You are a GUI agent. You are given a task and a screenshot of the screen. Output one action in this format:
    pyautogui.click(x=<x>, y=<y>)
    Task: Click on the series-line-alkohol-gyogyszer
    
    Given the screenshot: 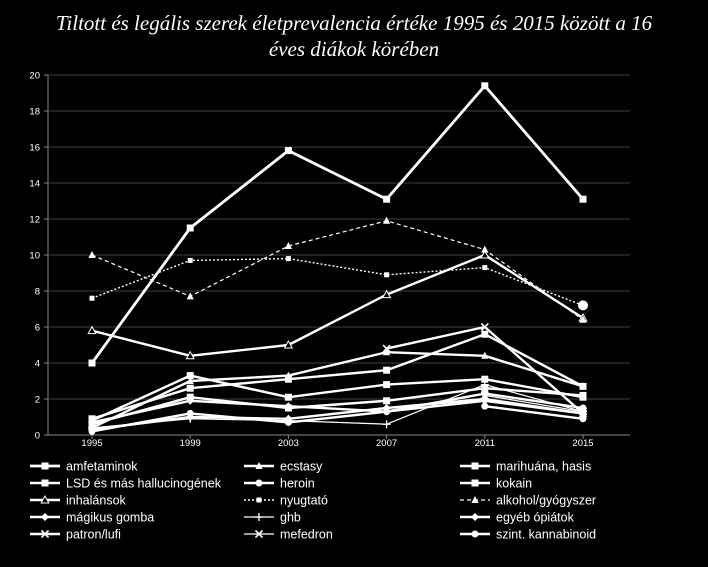 What is the action you would take?
    pyautogui.click(x=337, y=270)
    